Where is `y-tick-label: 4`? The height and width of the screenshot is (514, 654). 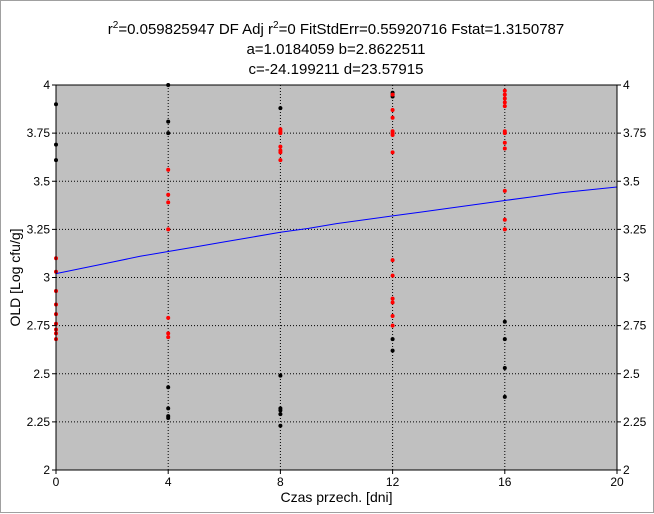
y-tick-label: 4 is located at coordinates (46, 85).